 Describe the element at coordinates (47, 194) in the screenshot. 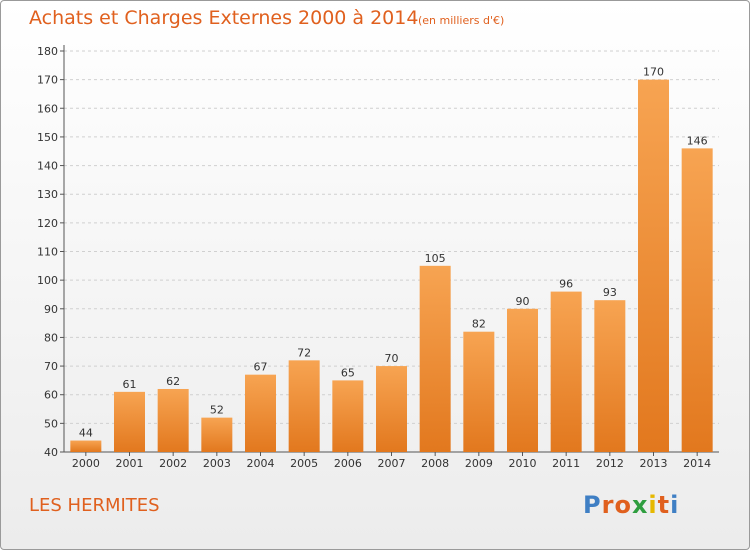

I see `y-tick-label: 130` at that location.